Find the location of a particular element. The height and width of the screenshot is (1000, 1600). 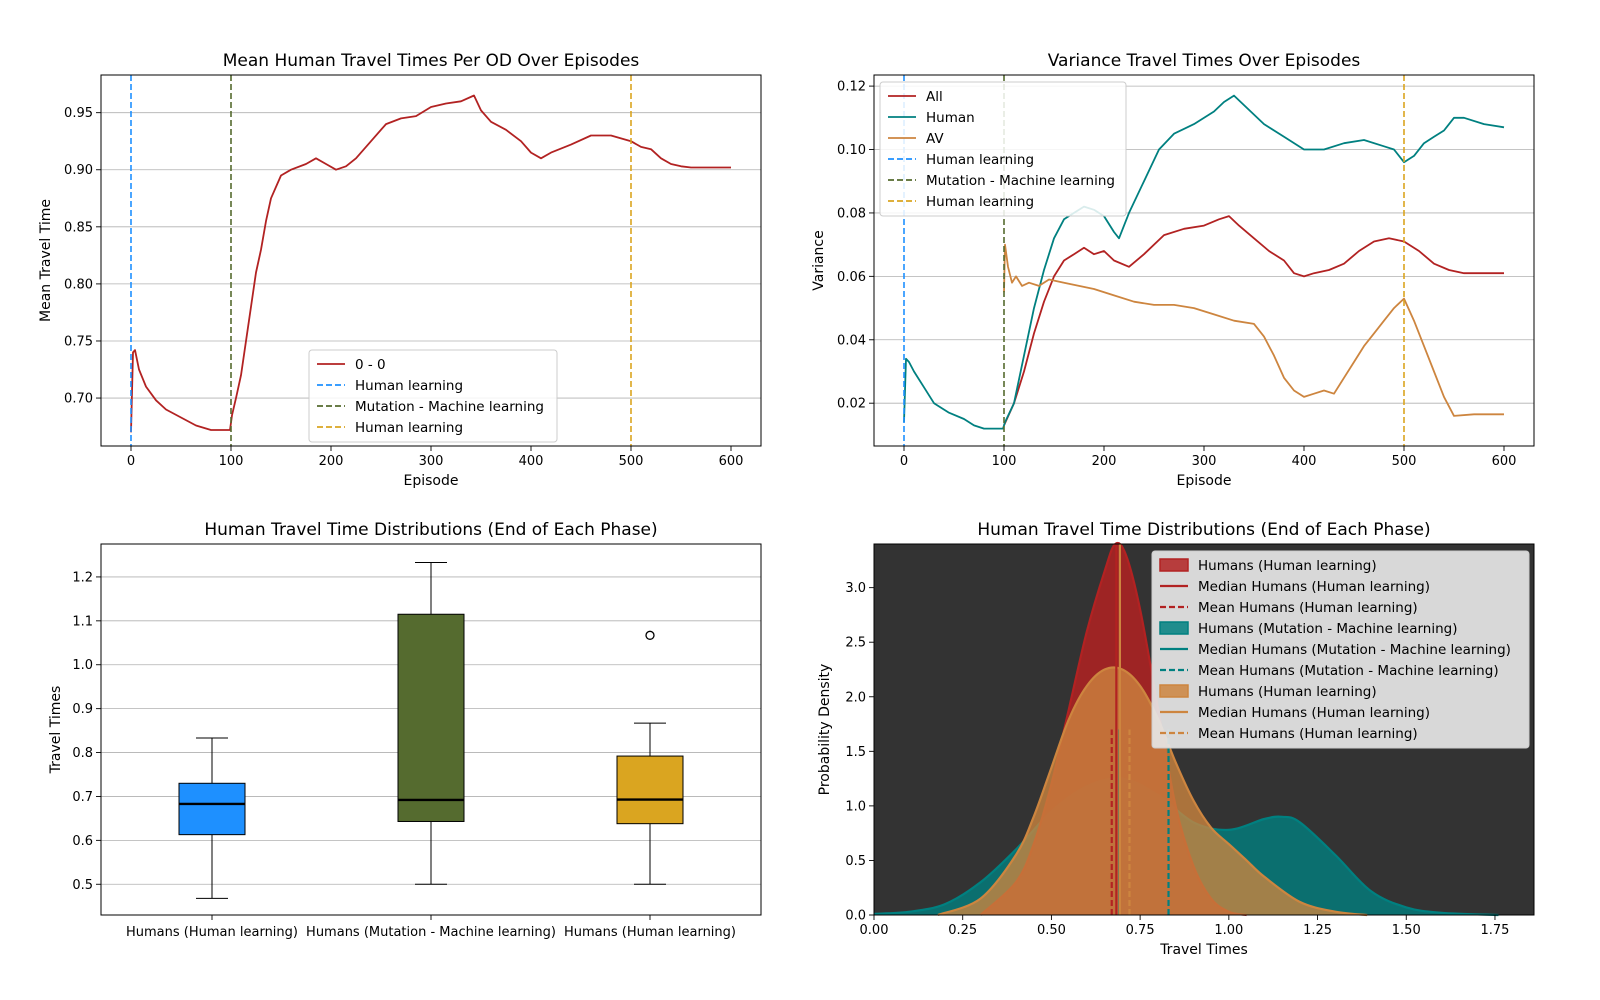

legend-label-1: Human learning is located at coordinates (409, 386).